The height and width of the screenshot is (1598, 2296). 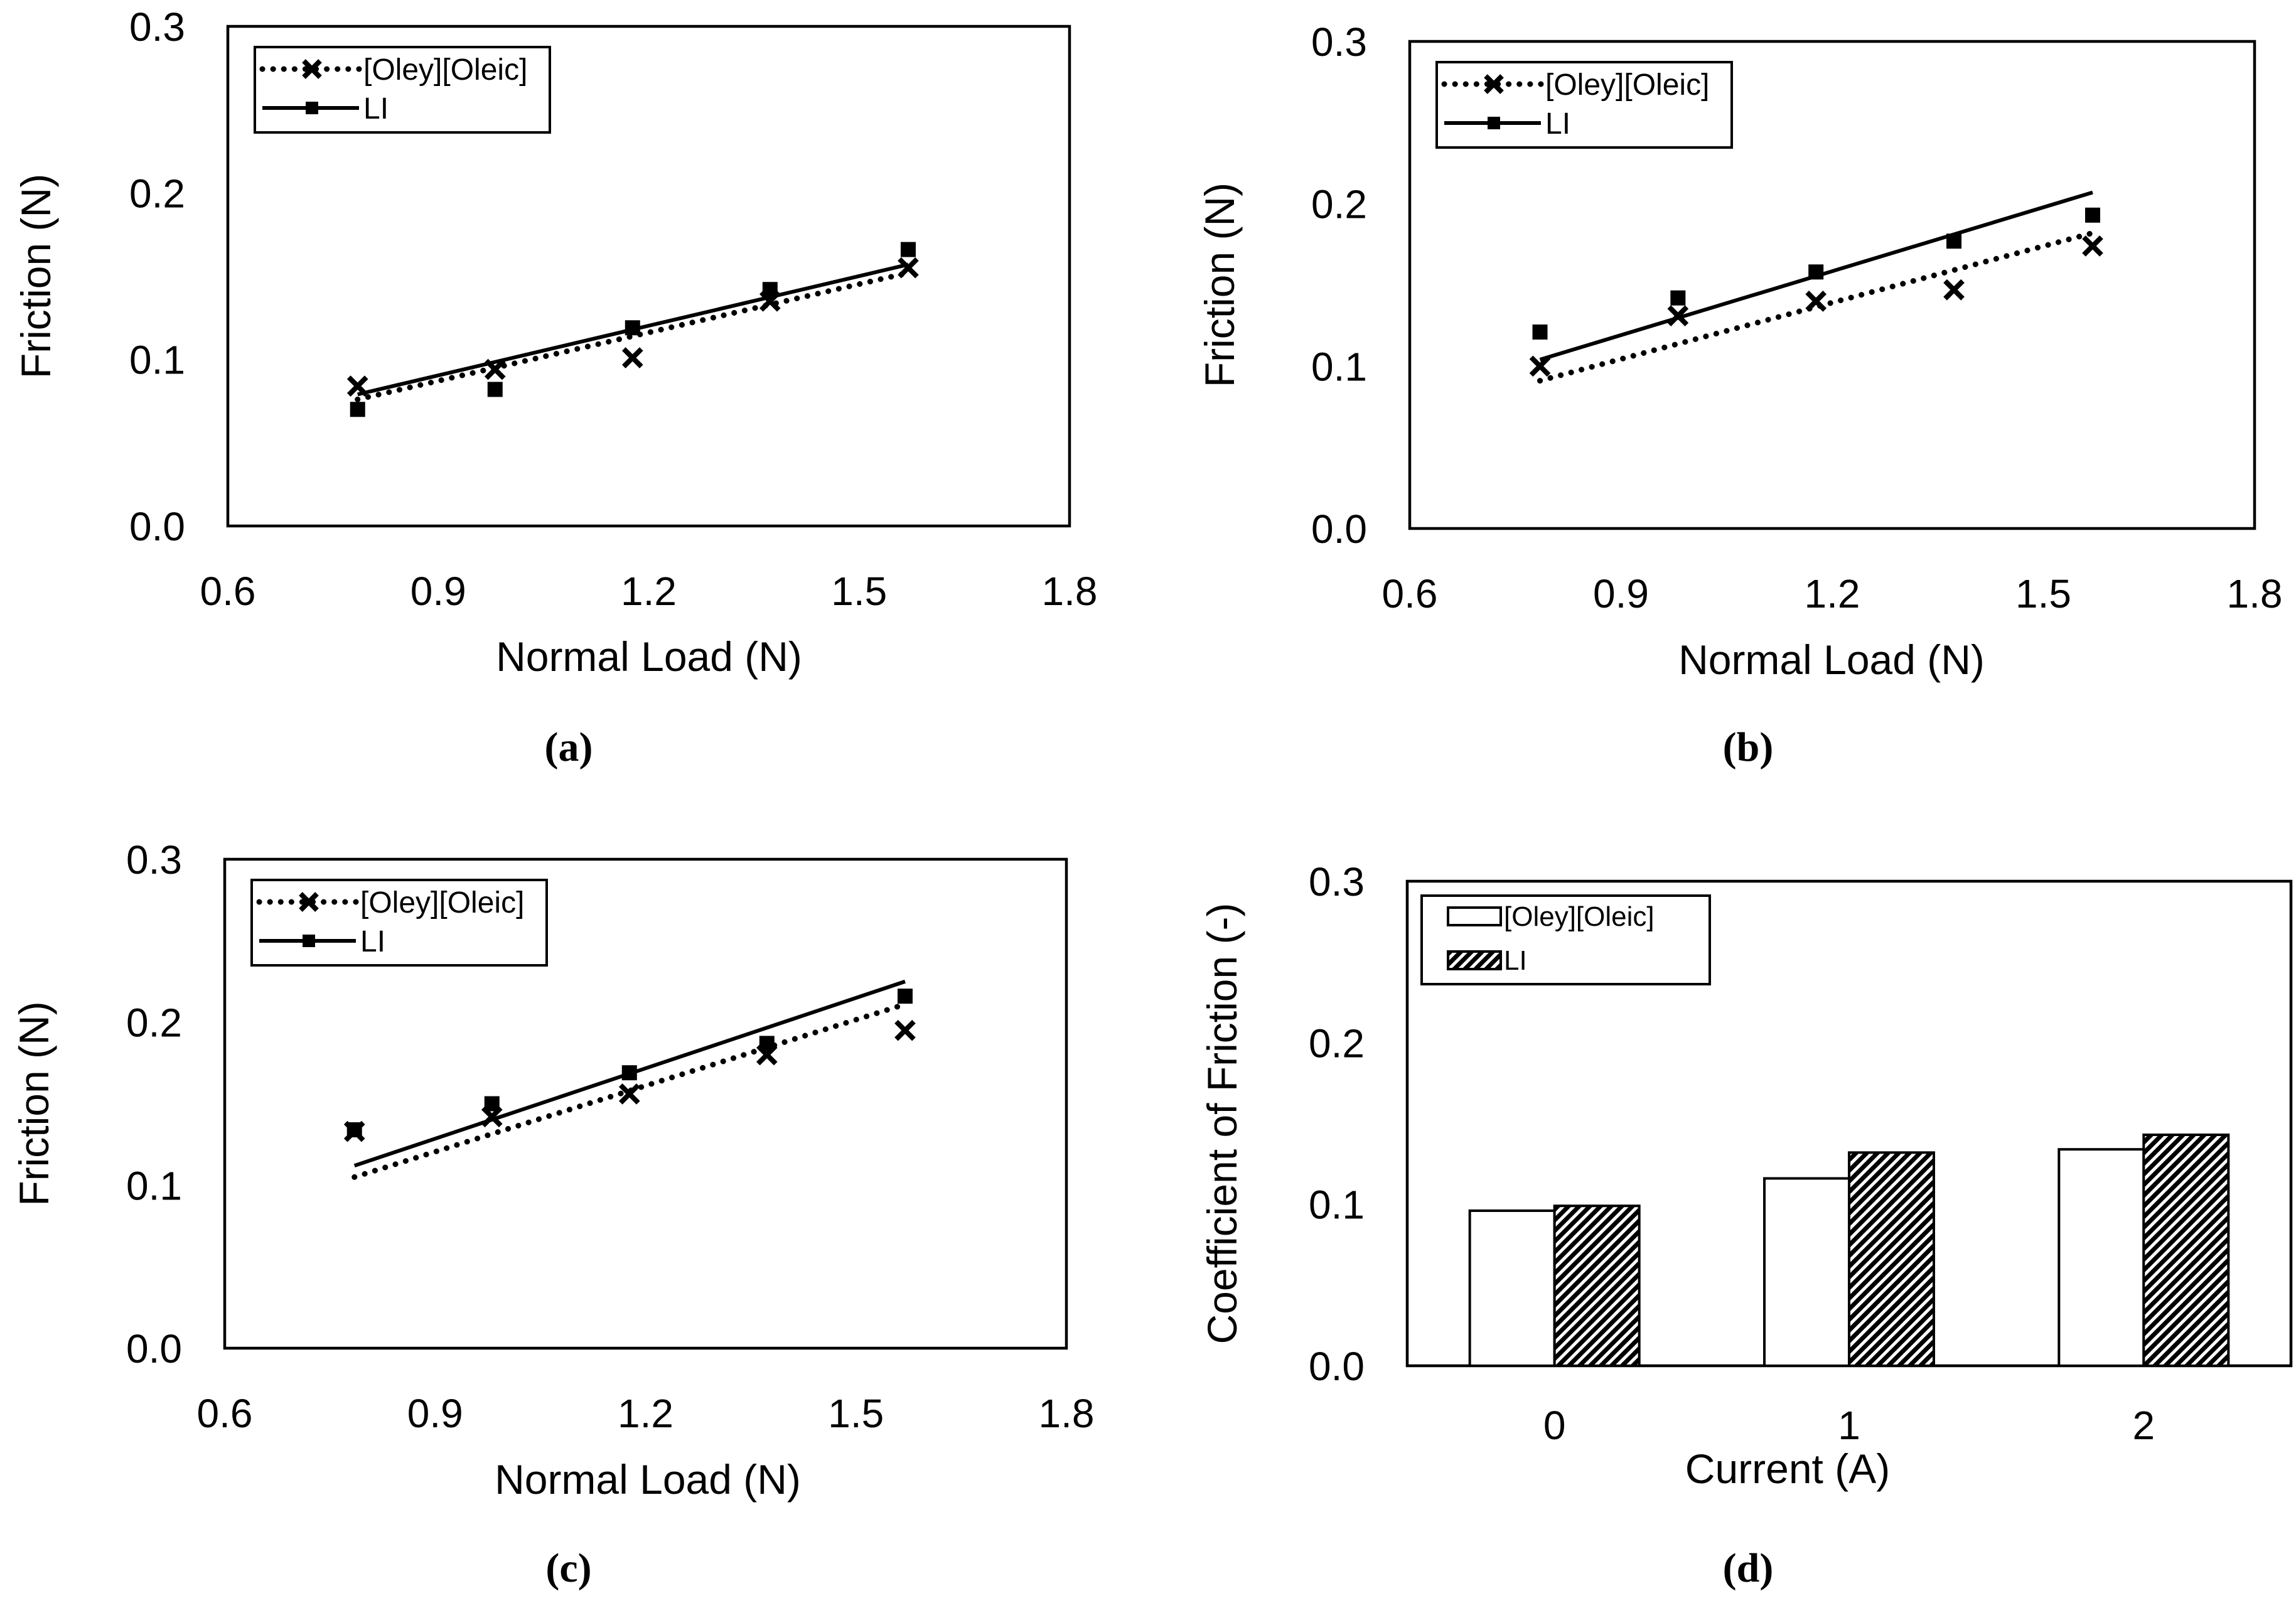 What do you see at coordinates (568, 1568) in the screenshot?
I see `panel-label: (c)` at bounding box center [568, 1568].